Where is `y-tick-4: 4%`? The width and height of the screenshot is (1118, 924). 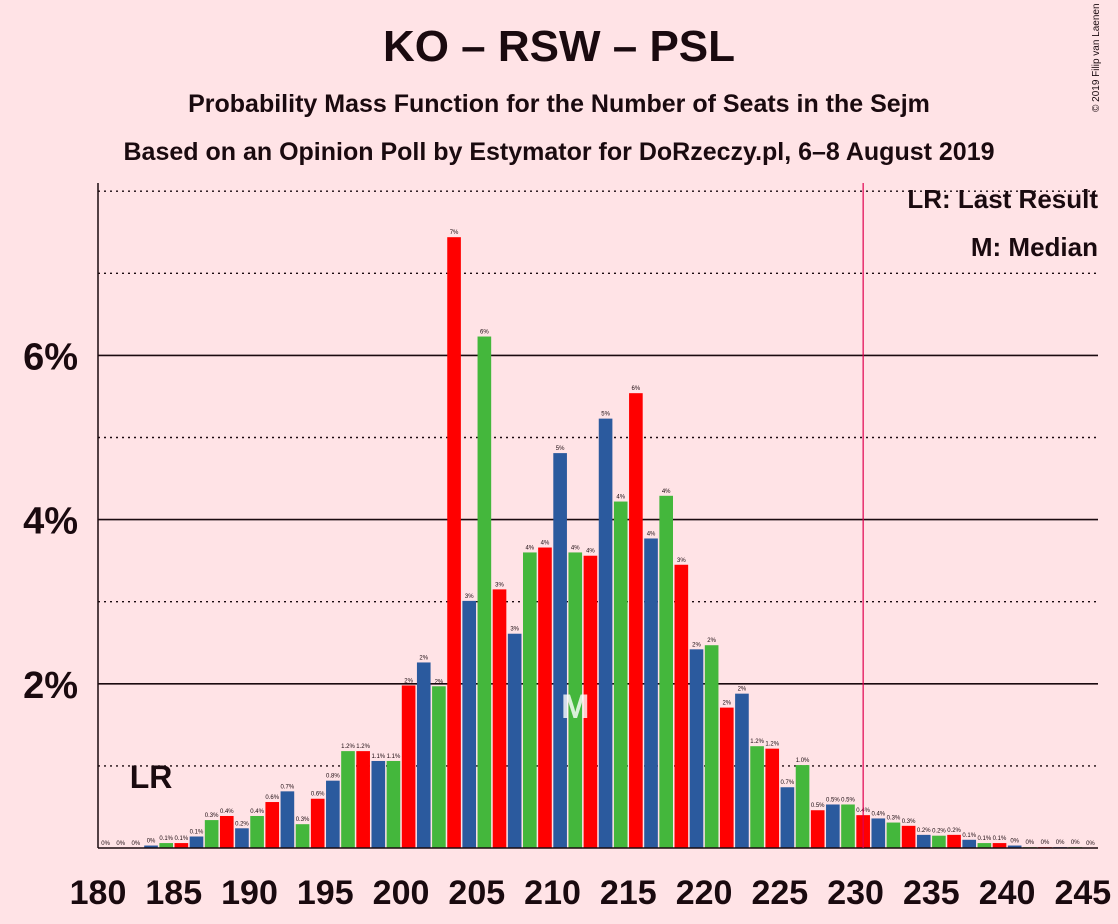 y-tick-4: 4% is located at coordinates (50, 522).